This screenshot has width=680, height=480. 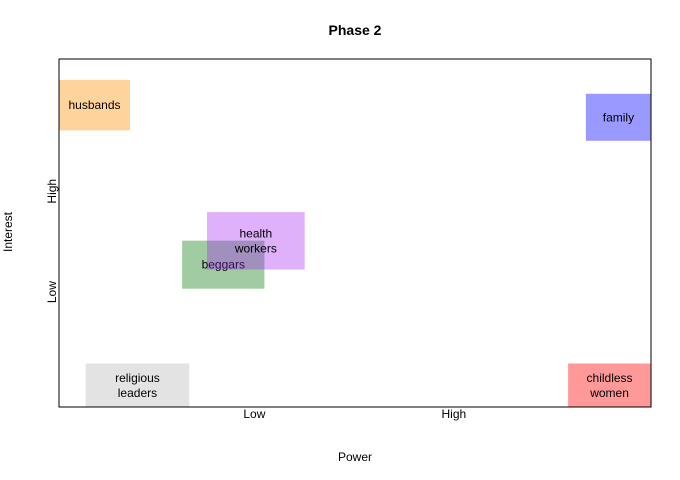 What do you see at coordinates (255, 233) in the screenshot?
I see `stakeholder-label-health-workers: health` at bounding box center [255, 233].